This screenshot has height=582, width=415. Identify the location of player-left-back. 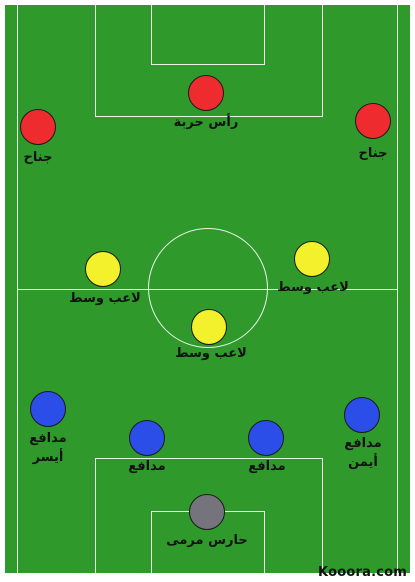
(48, 409).